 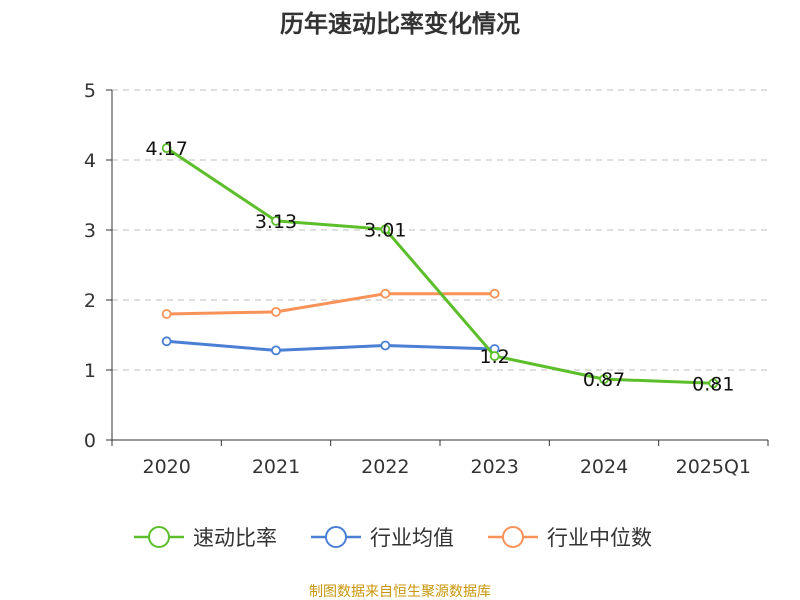 I want to click on legend: 速动比率 行业均值 行业中位数, so click(x=393, y=538).